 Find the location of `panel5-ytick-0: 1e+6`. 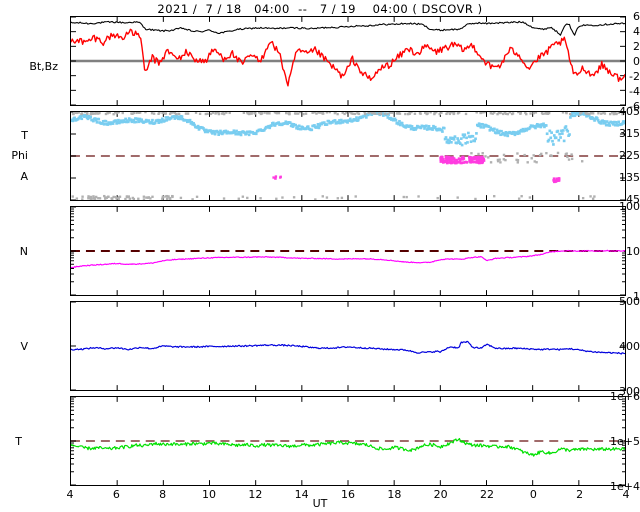

panel5-ytick-0: 1e+6 is located at coordinates (625, 396).